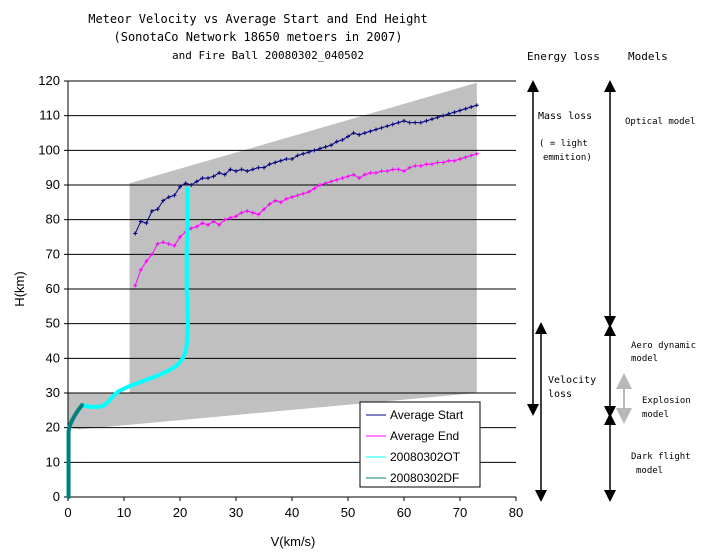 Image resolution: width=715 pixels, height=560 pixels. Describe the element at coordinates (53, 253) in the screenshot. I see `y-tick-label-70: 70` at that location.